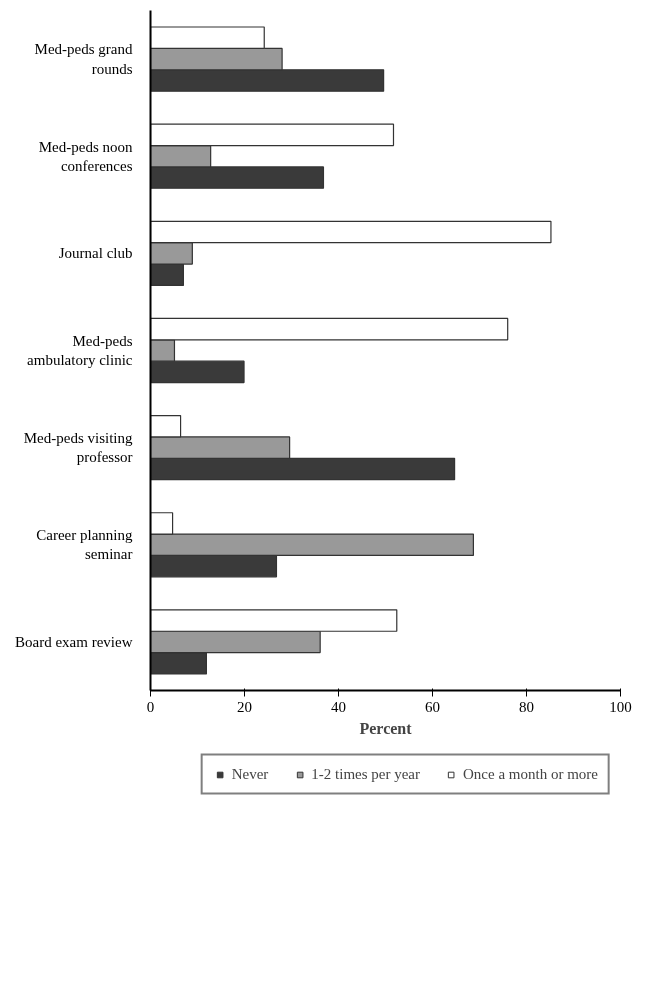 Image resolution: width=667 pixels, height=1001 pixels. I want to click on x-tick-label: 100, so click(620, 706).